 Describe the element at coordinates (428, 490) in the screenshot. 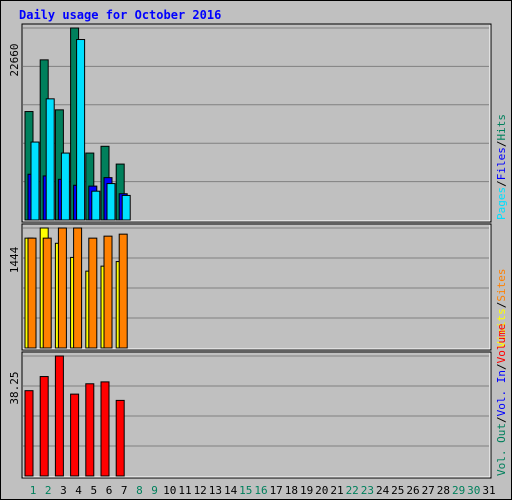

I see `x-tick-label-day-27: 27` at that location.